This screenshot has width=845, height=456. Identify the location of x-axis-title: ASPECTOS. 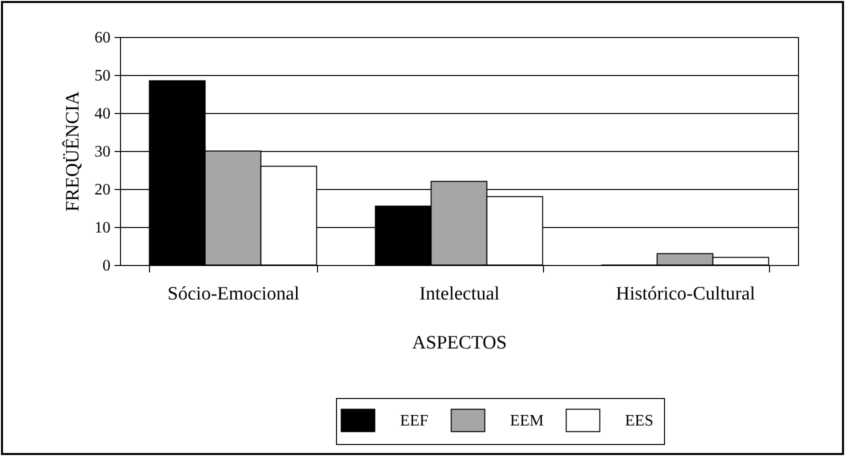
(459, 343).